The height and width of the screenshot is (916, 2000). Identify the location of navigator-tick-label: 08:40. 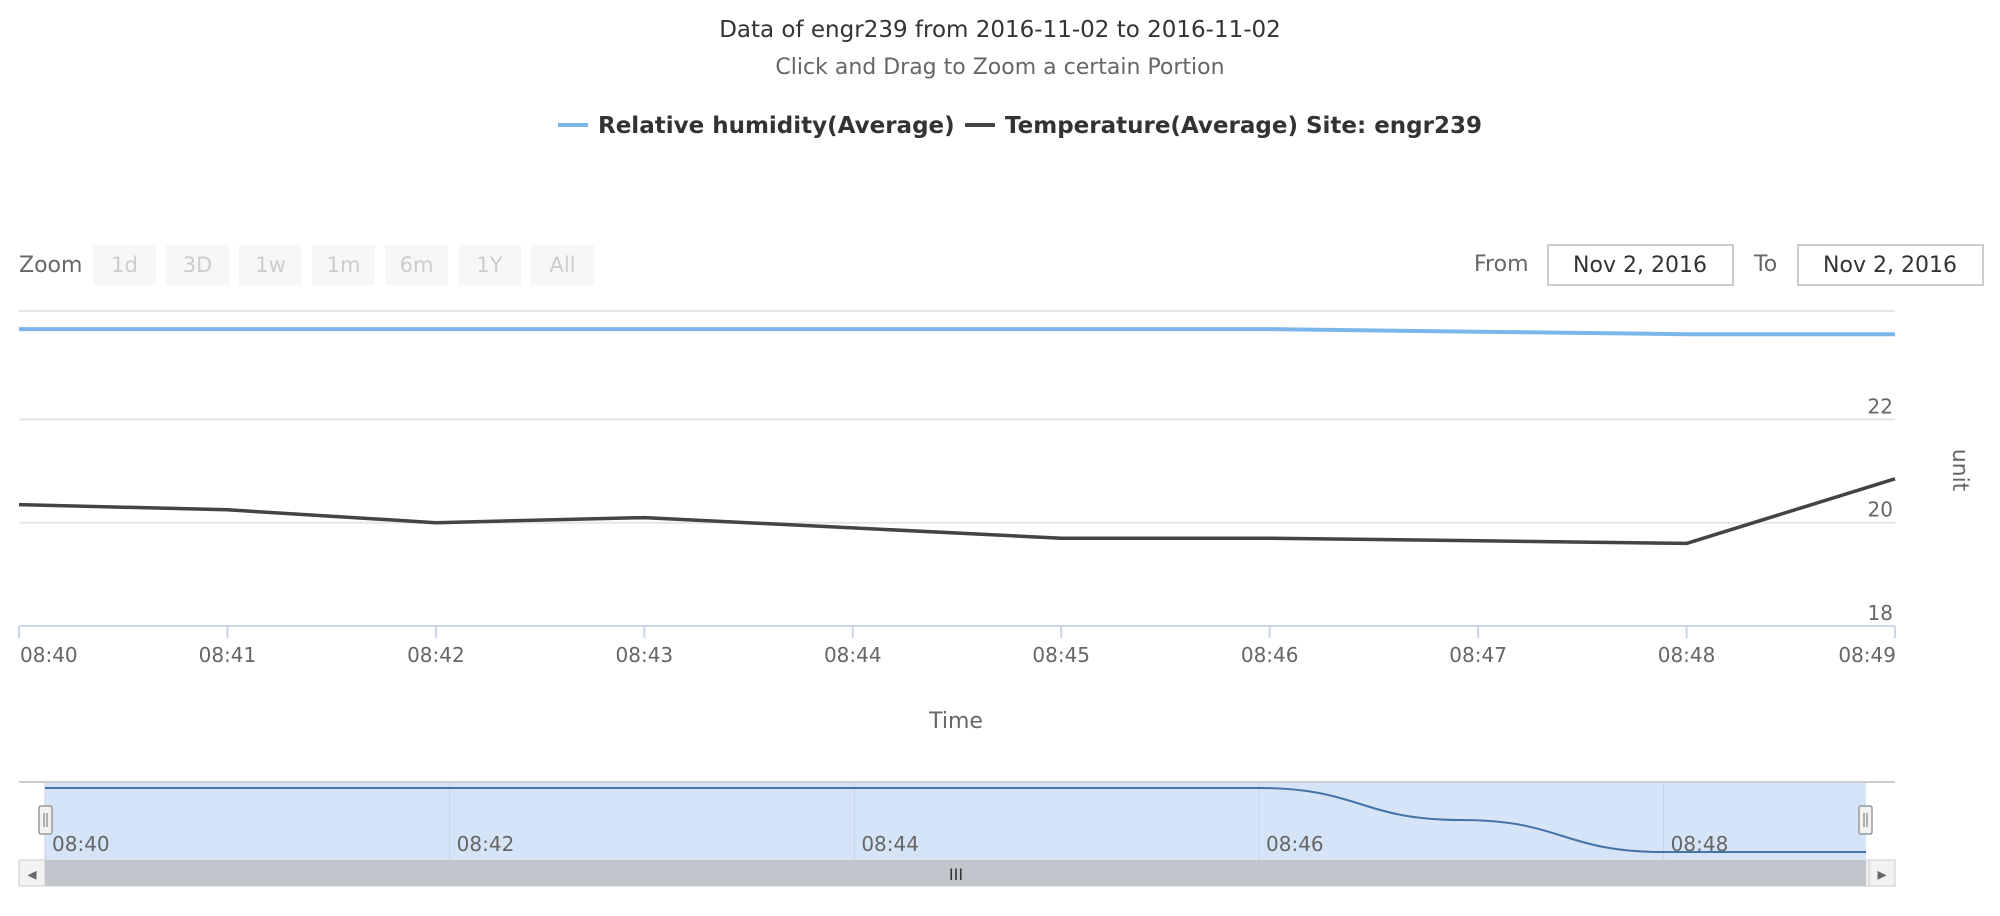
(81, 844).